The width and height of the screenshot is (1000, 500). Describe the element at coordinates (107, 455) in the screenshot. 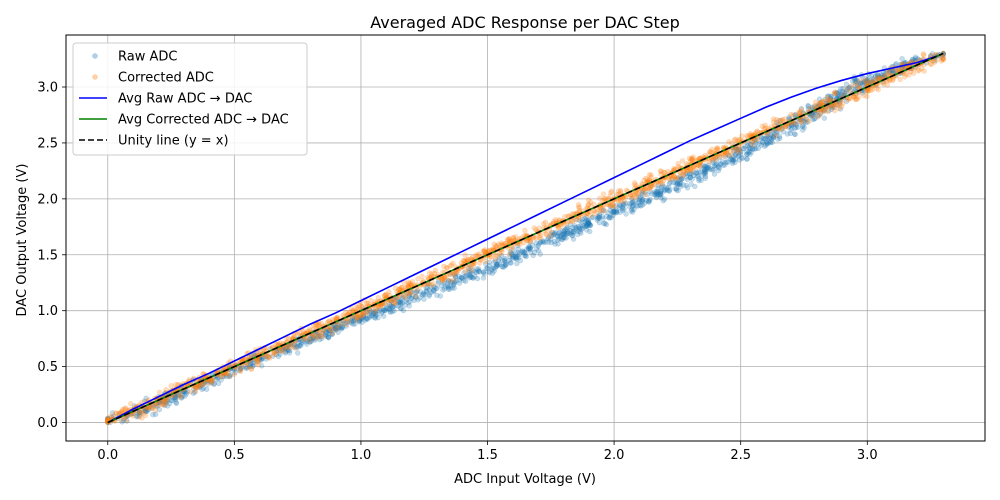

I see `x-tick-label: 0.0` at that location.